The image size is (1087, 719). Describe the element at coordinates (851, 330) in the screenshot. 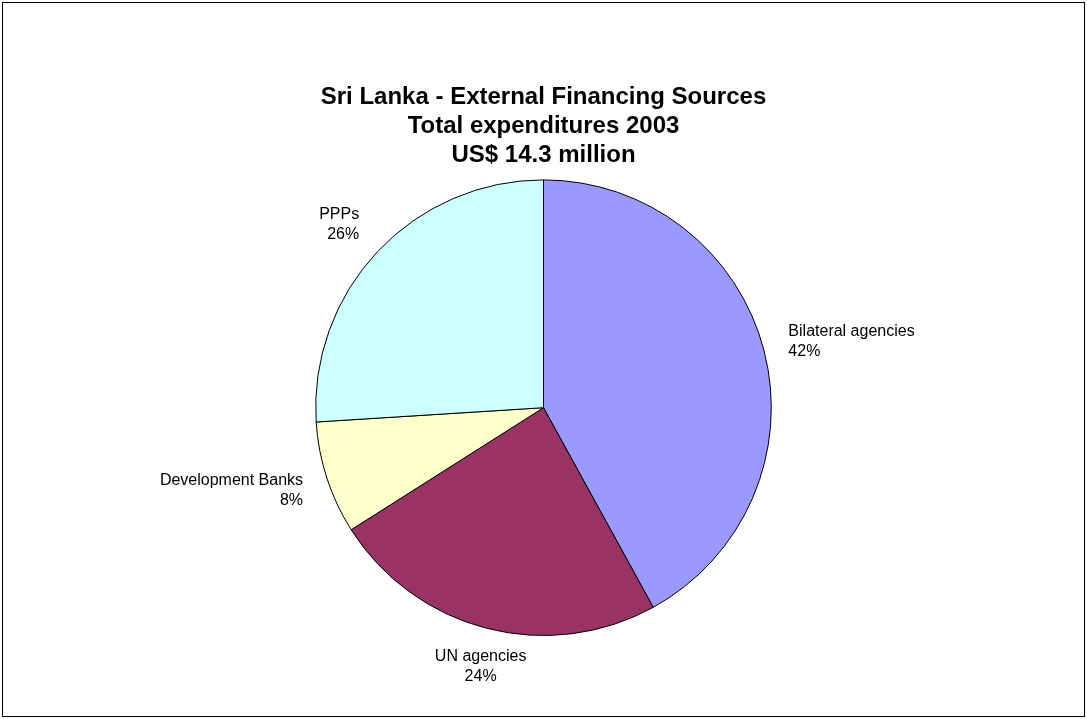

I see `slice-label: Bilateral agencies` at that location.